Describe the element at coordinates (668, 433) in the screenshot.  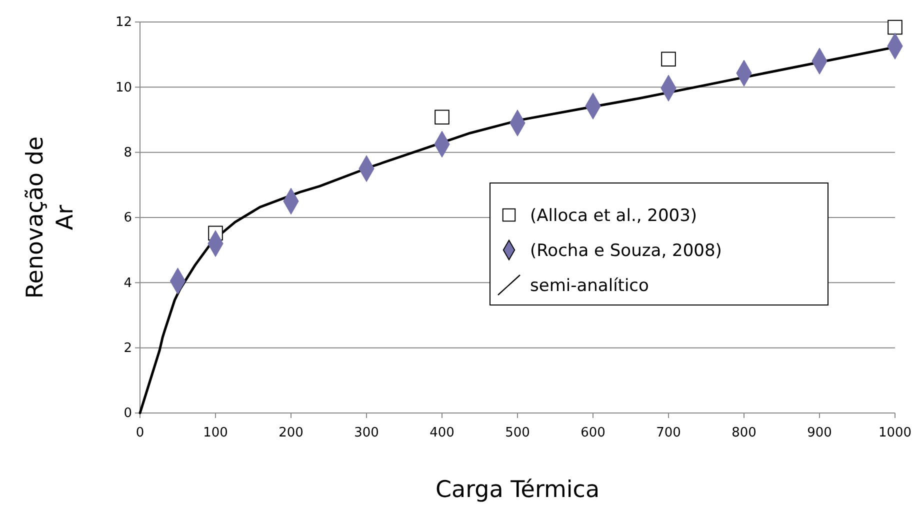
I see `x-tick-label: 700` at that location.